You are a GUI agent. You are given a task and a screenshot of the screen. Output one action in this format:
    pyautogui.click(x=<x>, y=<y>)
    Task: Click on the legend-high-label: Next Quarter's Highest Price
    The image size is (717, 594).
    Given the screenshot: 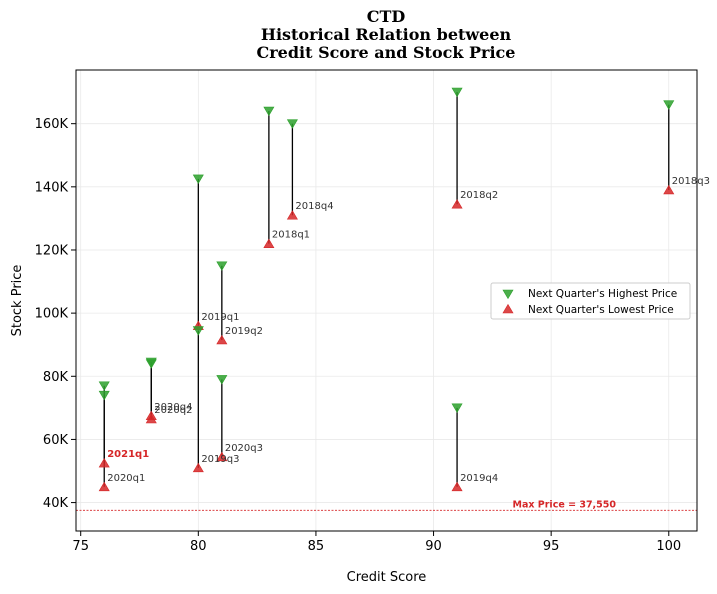 What is the action you would take?
    pyautogui.click(x=602, y=294)
    